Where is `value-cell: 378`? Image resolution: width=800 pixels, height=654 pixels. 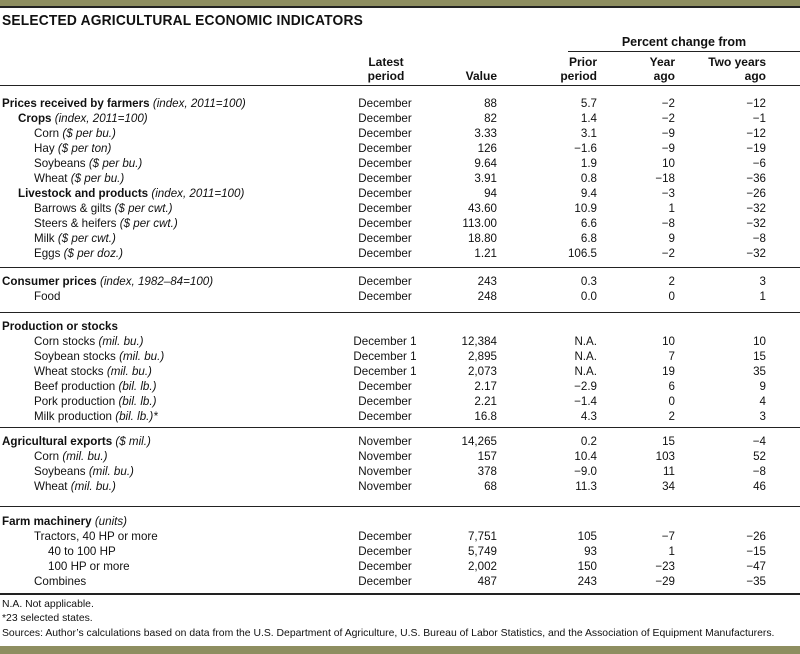 value-cell: 378 is located at coordinates (487, 471).